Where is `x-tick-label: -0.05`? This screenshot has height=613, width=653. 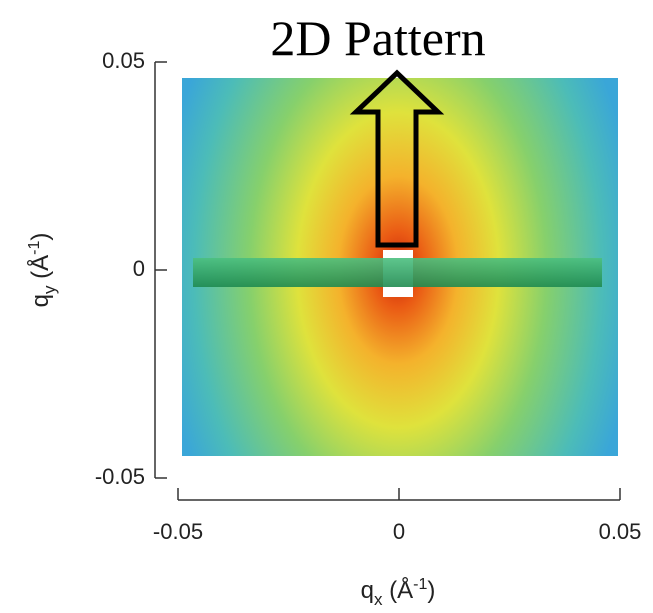
x-tick-label: -0.05 is located at coordinates (178, 531).